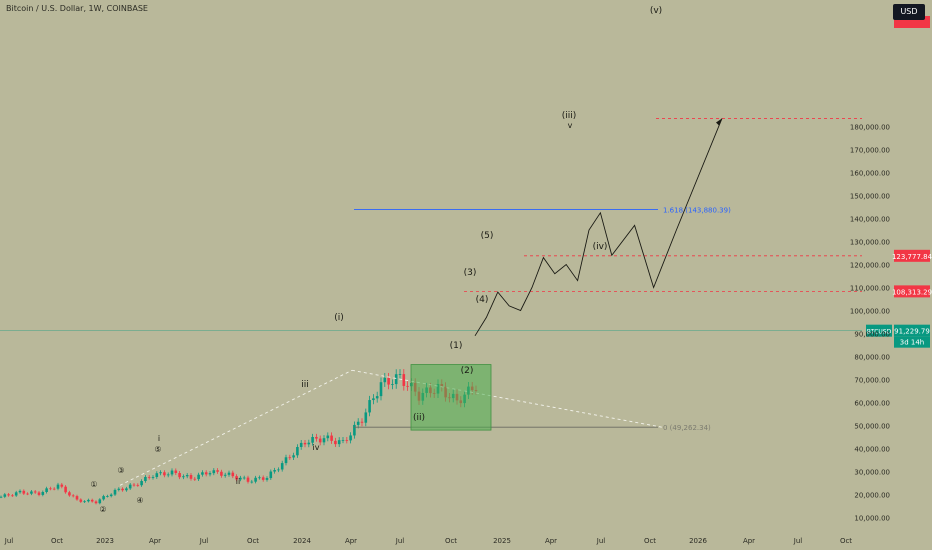 The width and height of the screenshot is (932, 550). Describe the element at coordinates (872, 450) in the screenshot. I see `y-tick-label: 40,000.00` at that location.